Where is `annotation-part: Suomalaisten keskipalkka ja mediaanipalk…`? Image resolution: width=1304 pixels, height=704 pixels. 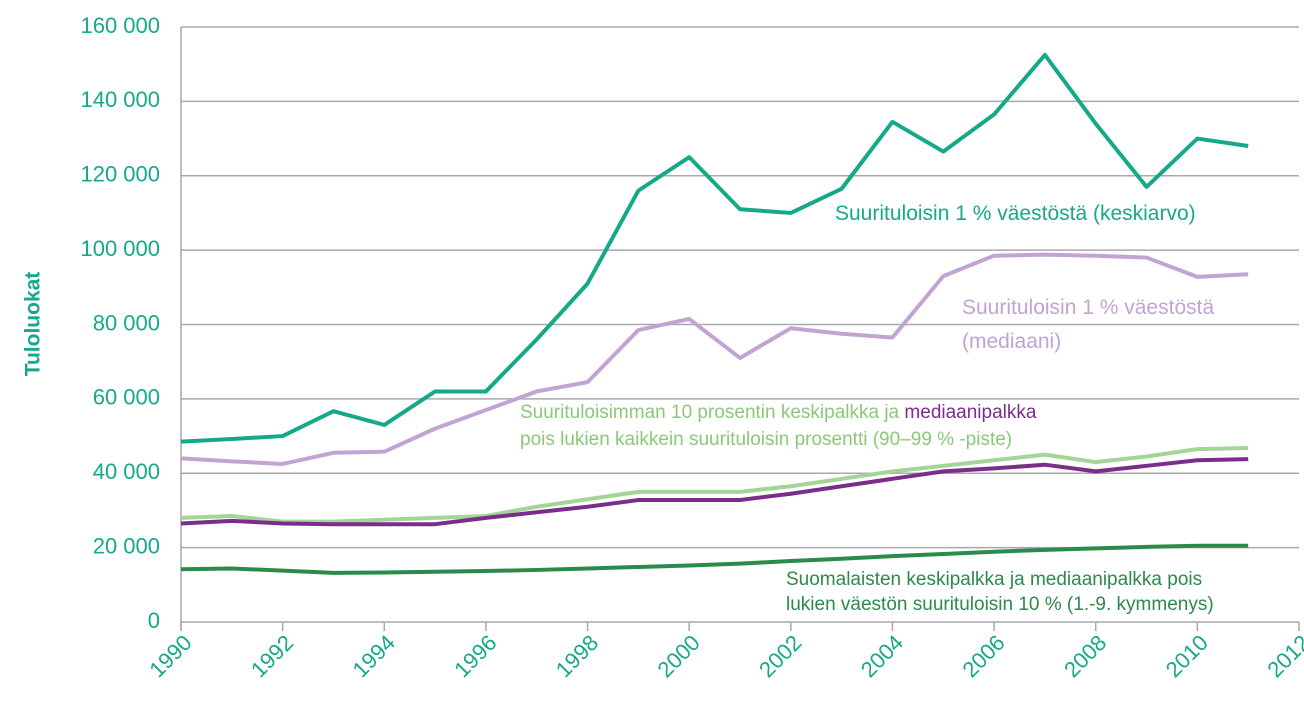 annotation-part: Suomalaisten keskipalkka ja mediaanipalk… is located at coordinates (994, 579).